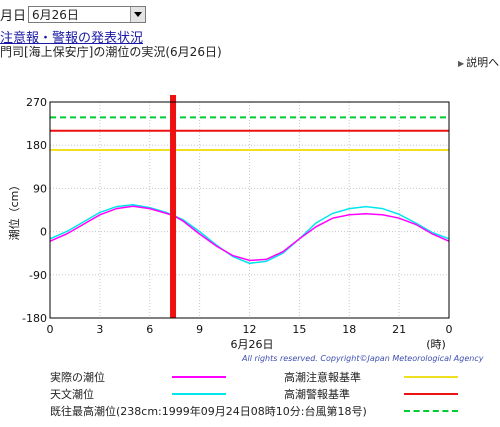 The image size is (500, 427). What do you see at coordinates (38, 275) in the screenshot?
I see `y-tick-label: -90` at bounding box center [38, 275].